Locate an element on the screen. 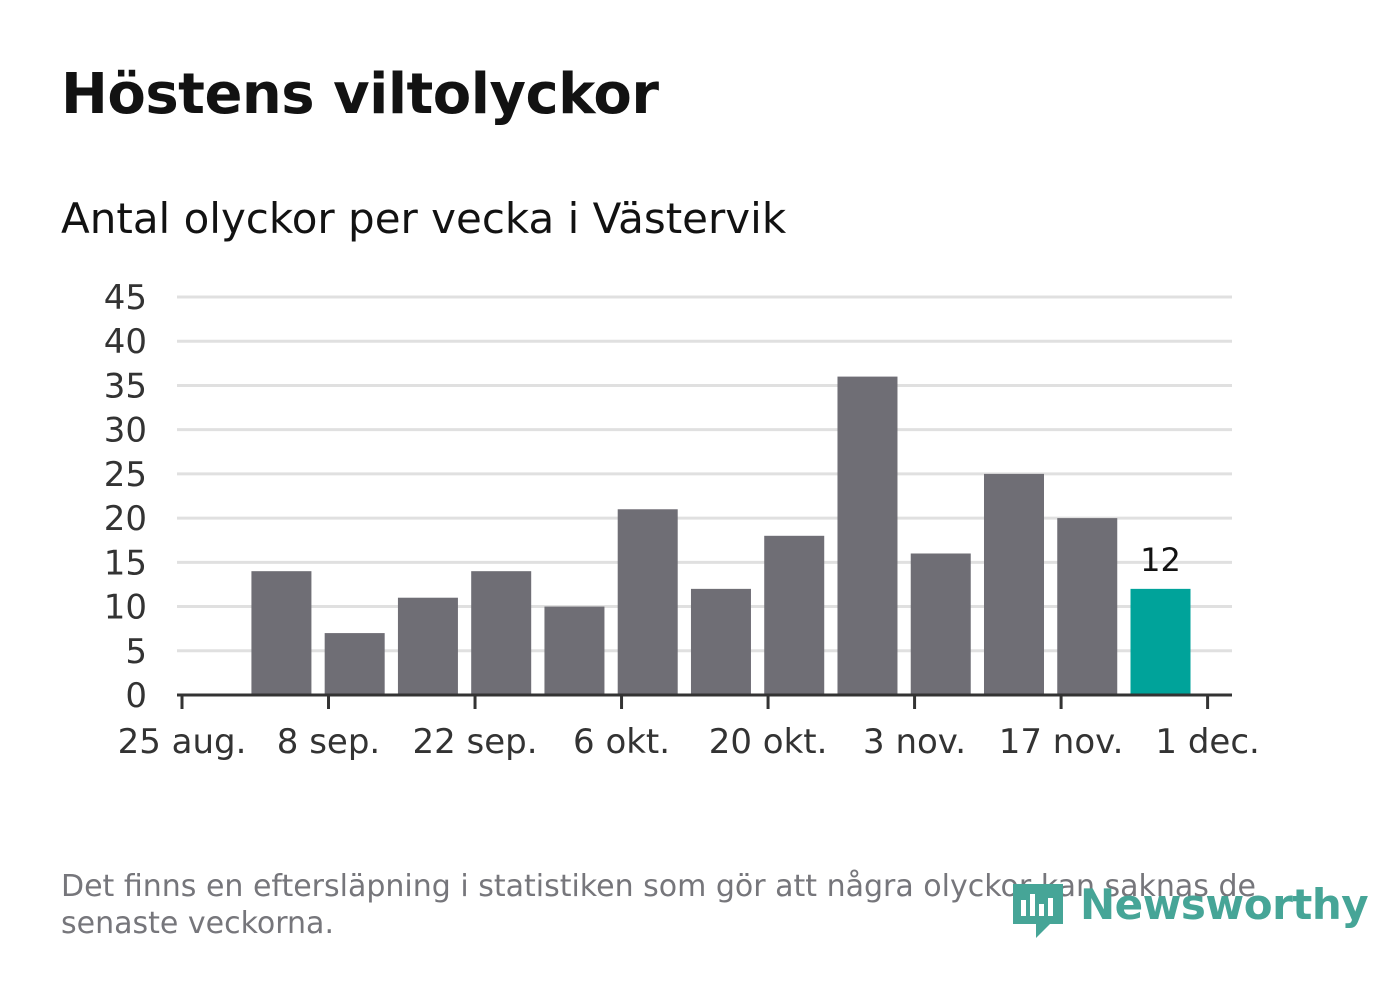 Image resolution: width=1382 pixels, height=999 pixels. x-tick-label: 1 dec. is located at coordinates (1207, 742).